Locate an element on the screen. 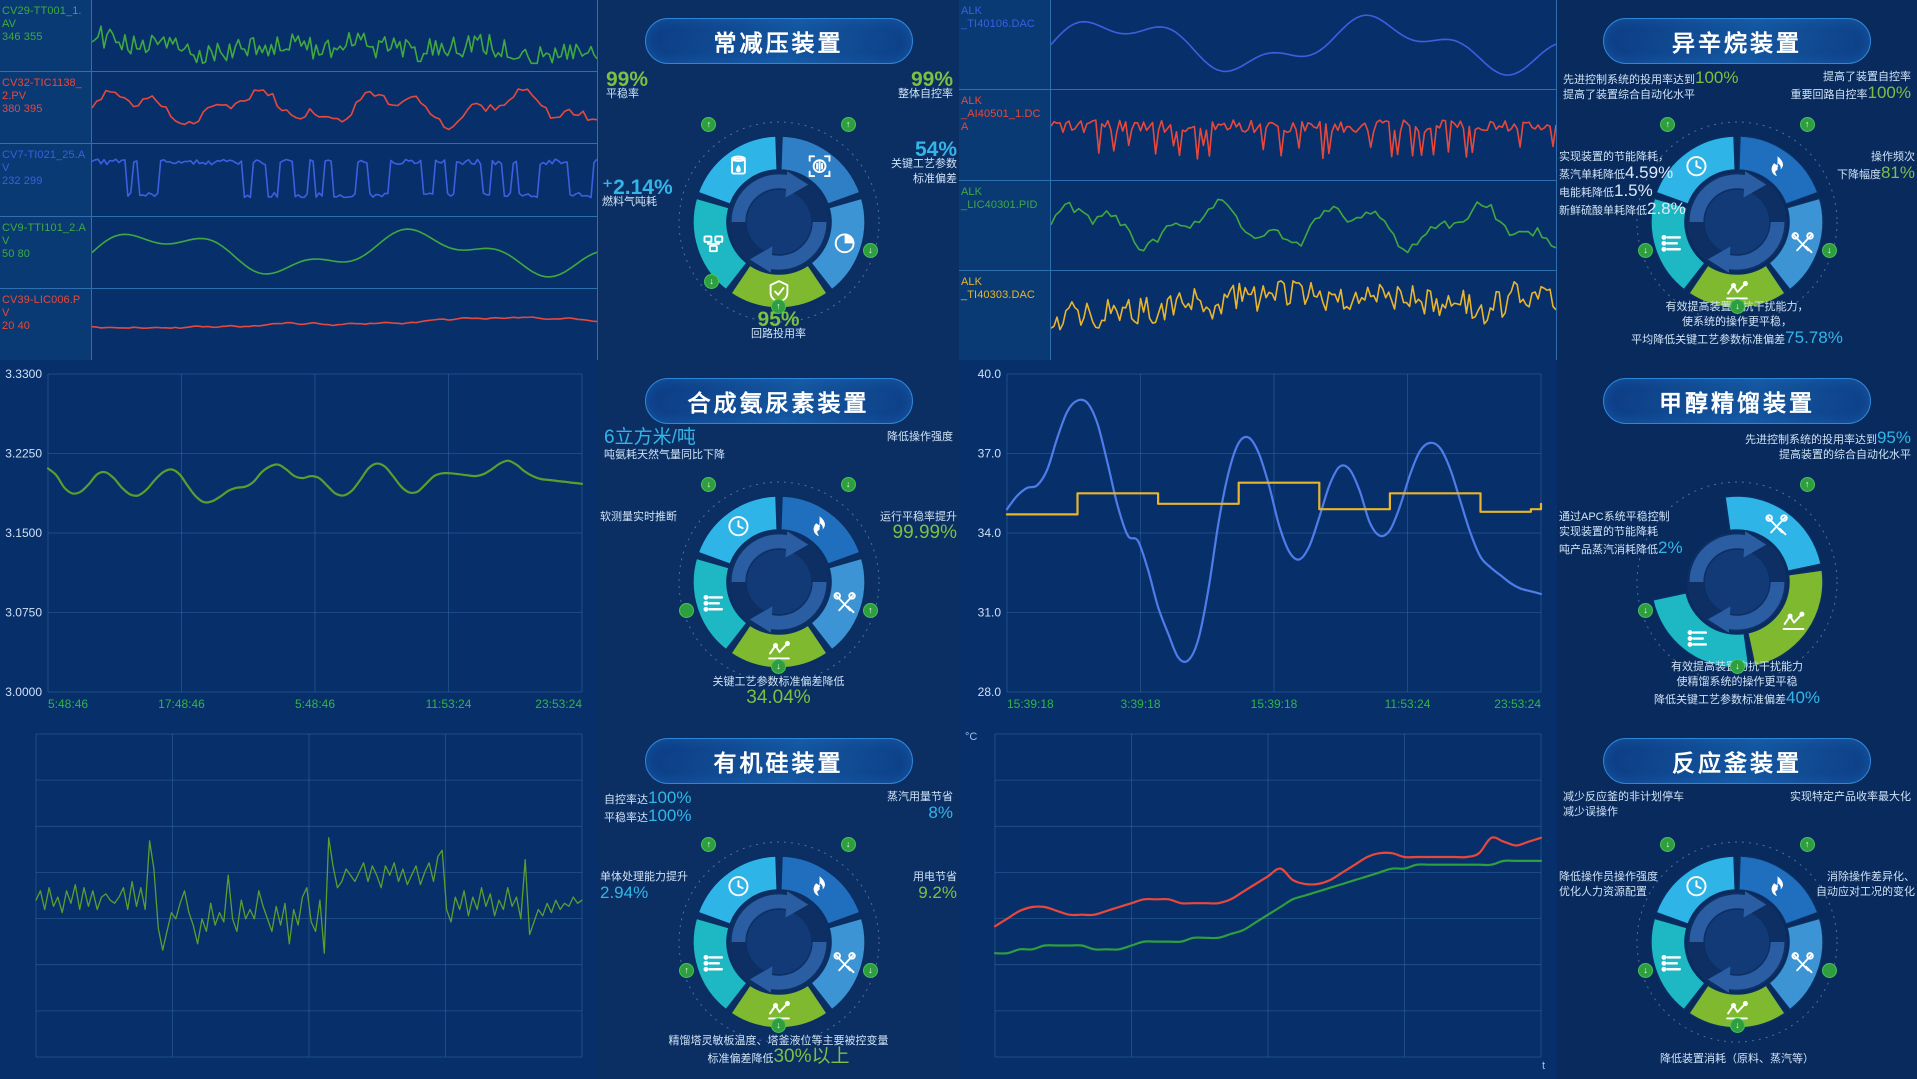 The image size is (1917, 1079). stat-badge: ↓ is located at coordinates (712, 282).